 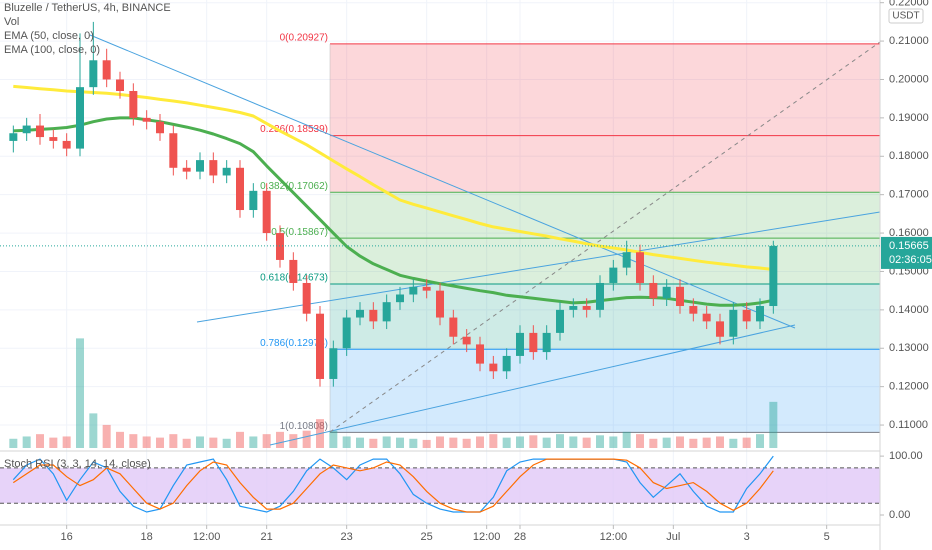 I want to click on y-tick-label: 0.17000, so click(x=909, y=195).